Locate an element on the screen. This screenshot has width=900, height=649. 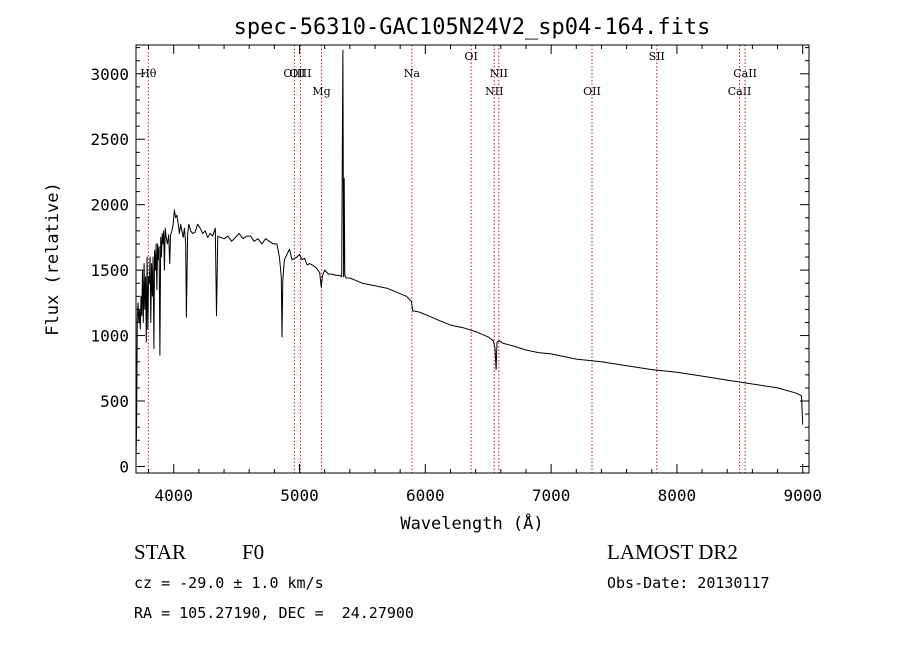
redshift-info: cz = -29.0 ± 1.0 km/s is located at coordinates (229, 583).